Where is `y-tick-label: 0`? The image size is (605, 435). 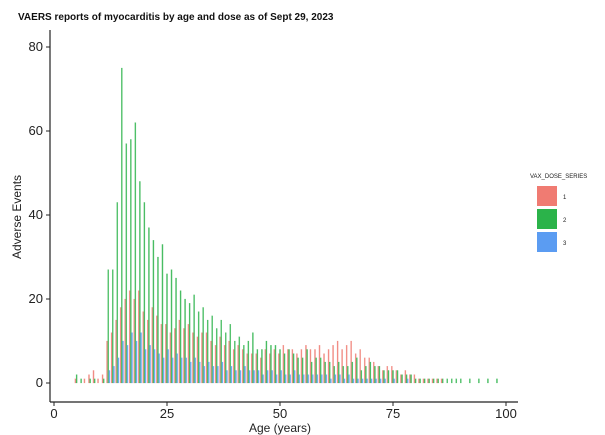
y-tick-label: 0 is located at coordinates (39, 382).